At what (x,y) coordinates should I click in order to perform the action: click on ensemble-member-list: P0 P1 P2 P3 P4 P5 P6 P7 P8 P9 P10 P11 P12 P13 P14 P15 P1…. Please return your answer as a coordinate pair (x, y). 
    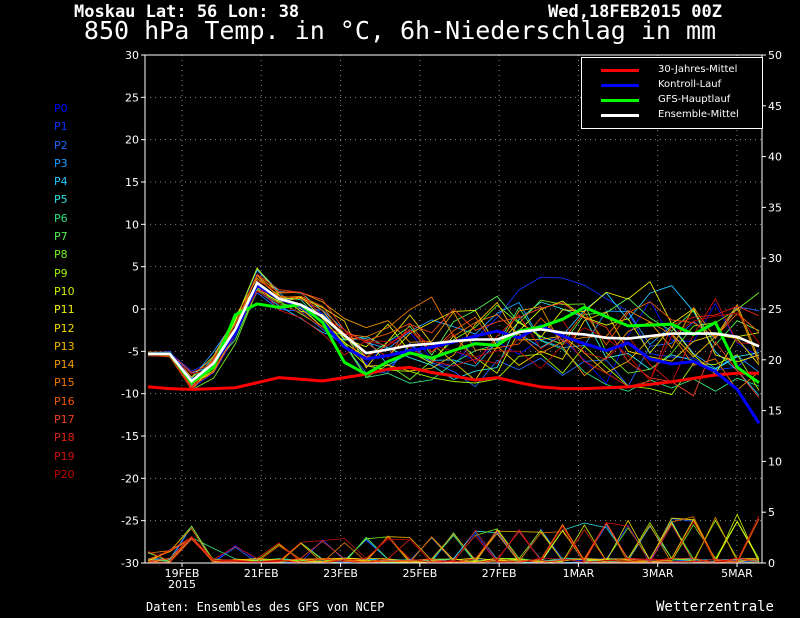
    Looking at the image, I should click on (64, 292).